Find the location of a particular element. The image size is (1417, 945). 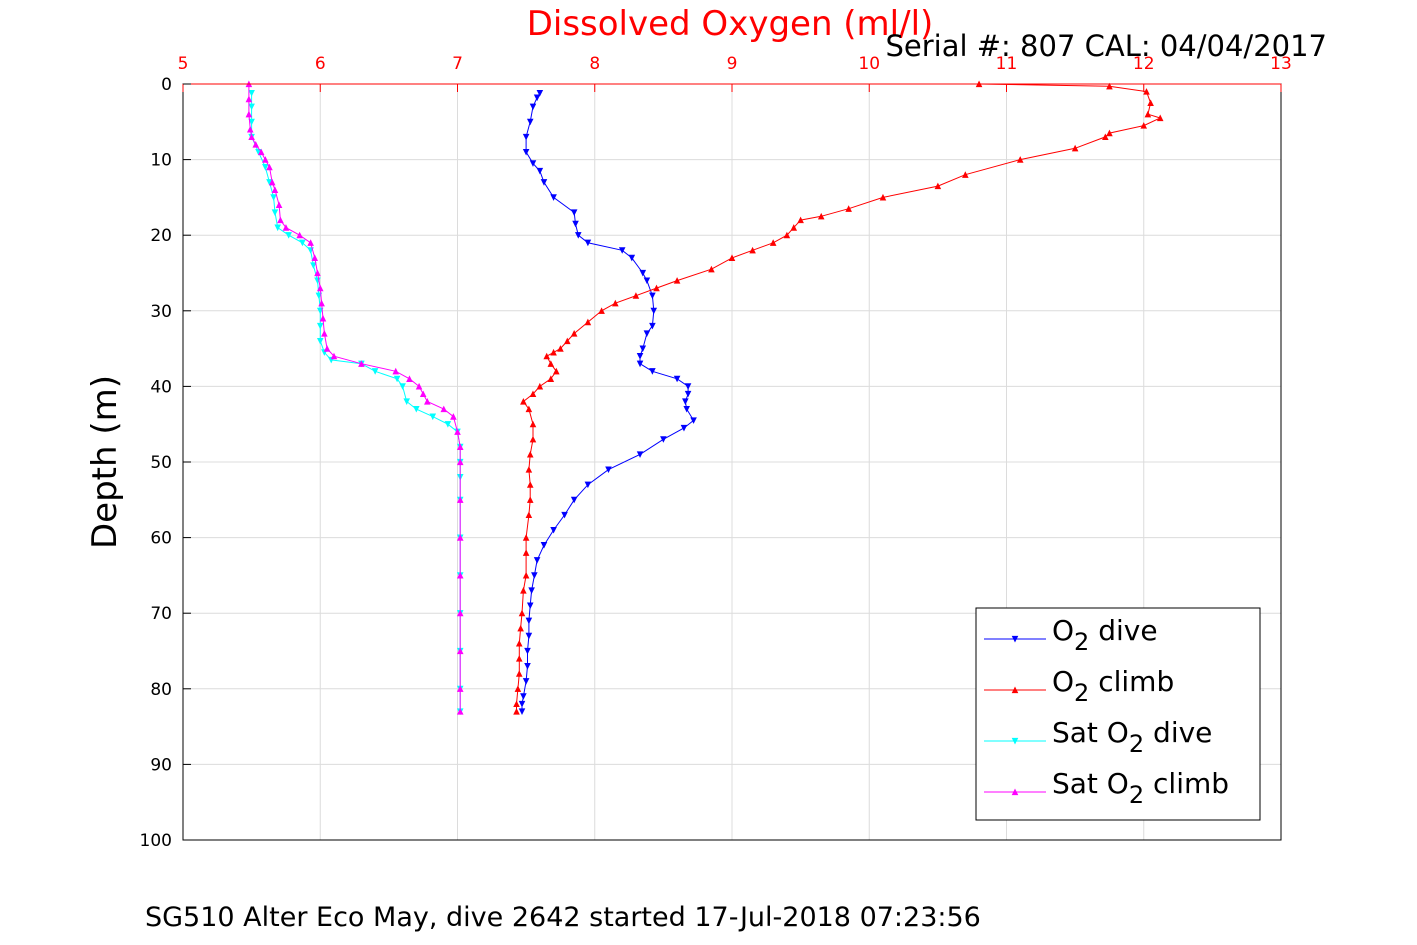

y-tick-label: 100 is located at coordinates (156, 841).